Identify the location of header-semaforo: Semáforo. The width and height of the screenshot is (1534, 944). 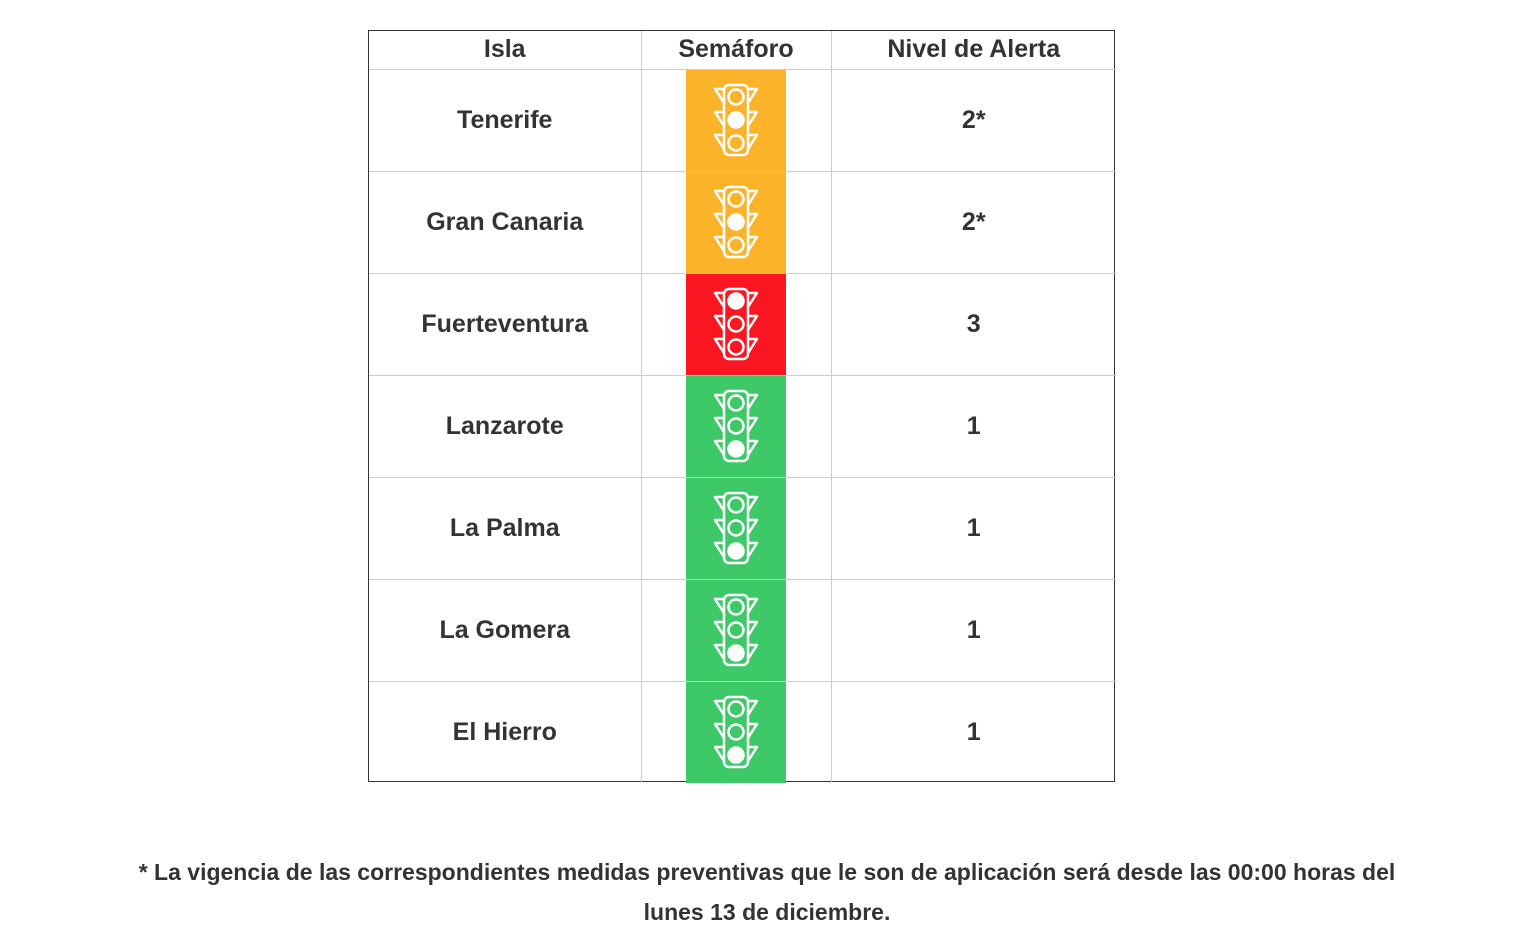
(736, 50).